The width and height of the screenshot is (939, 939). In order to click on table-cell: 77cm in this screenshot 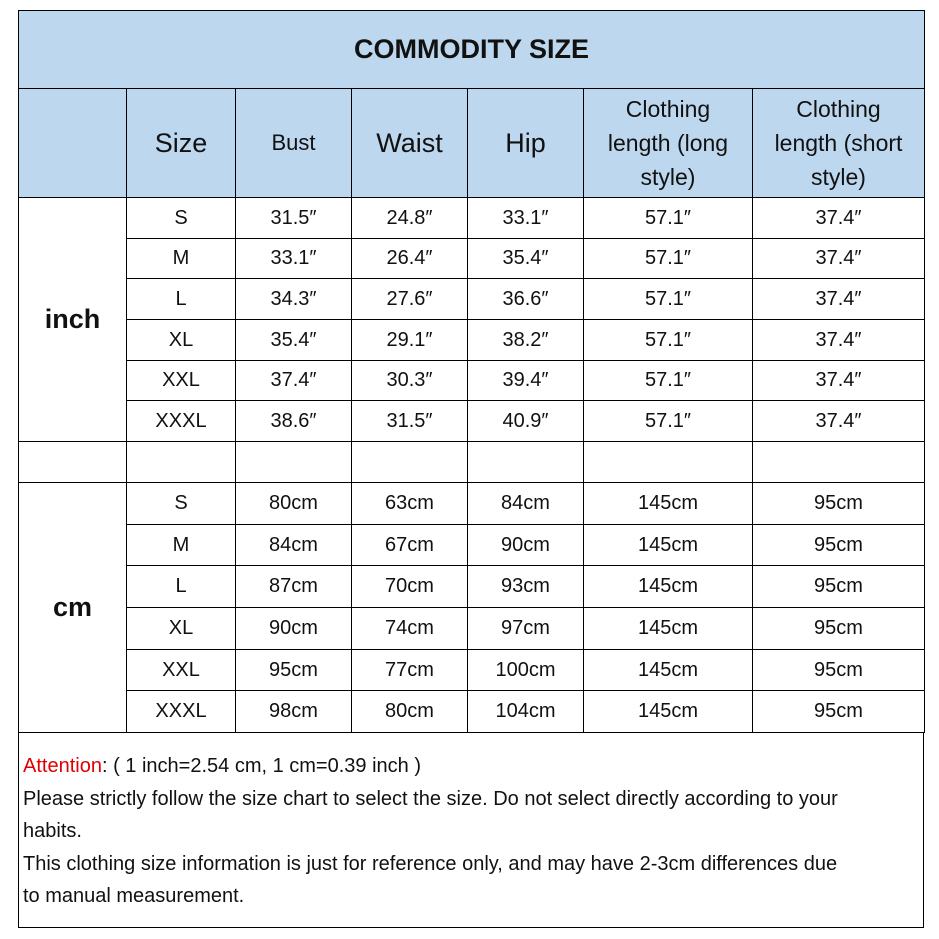, I will do `click(409, 670)`.